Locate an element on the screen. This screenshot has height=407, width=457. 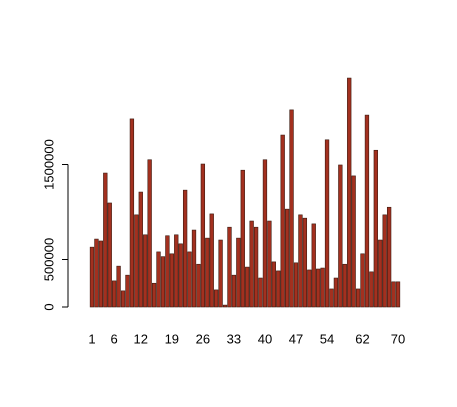
x-tick-label: 6 is located at coordinates (114, 338).